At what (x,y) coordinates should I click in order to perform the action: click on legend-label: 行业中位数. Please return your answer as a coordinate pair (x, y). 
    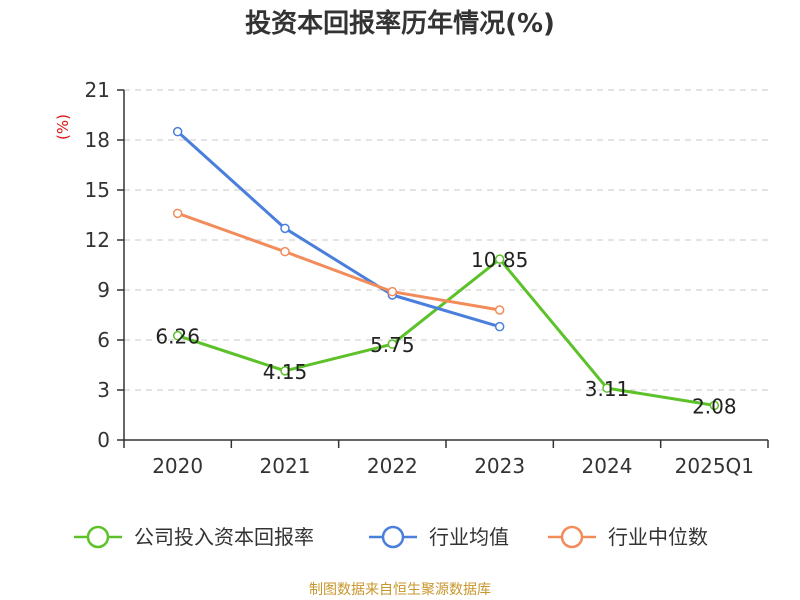
    Looking at the image, I should click on (658, 537).